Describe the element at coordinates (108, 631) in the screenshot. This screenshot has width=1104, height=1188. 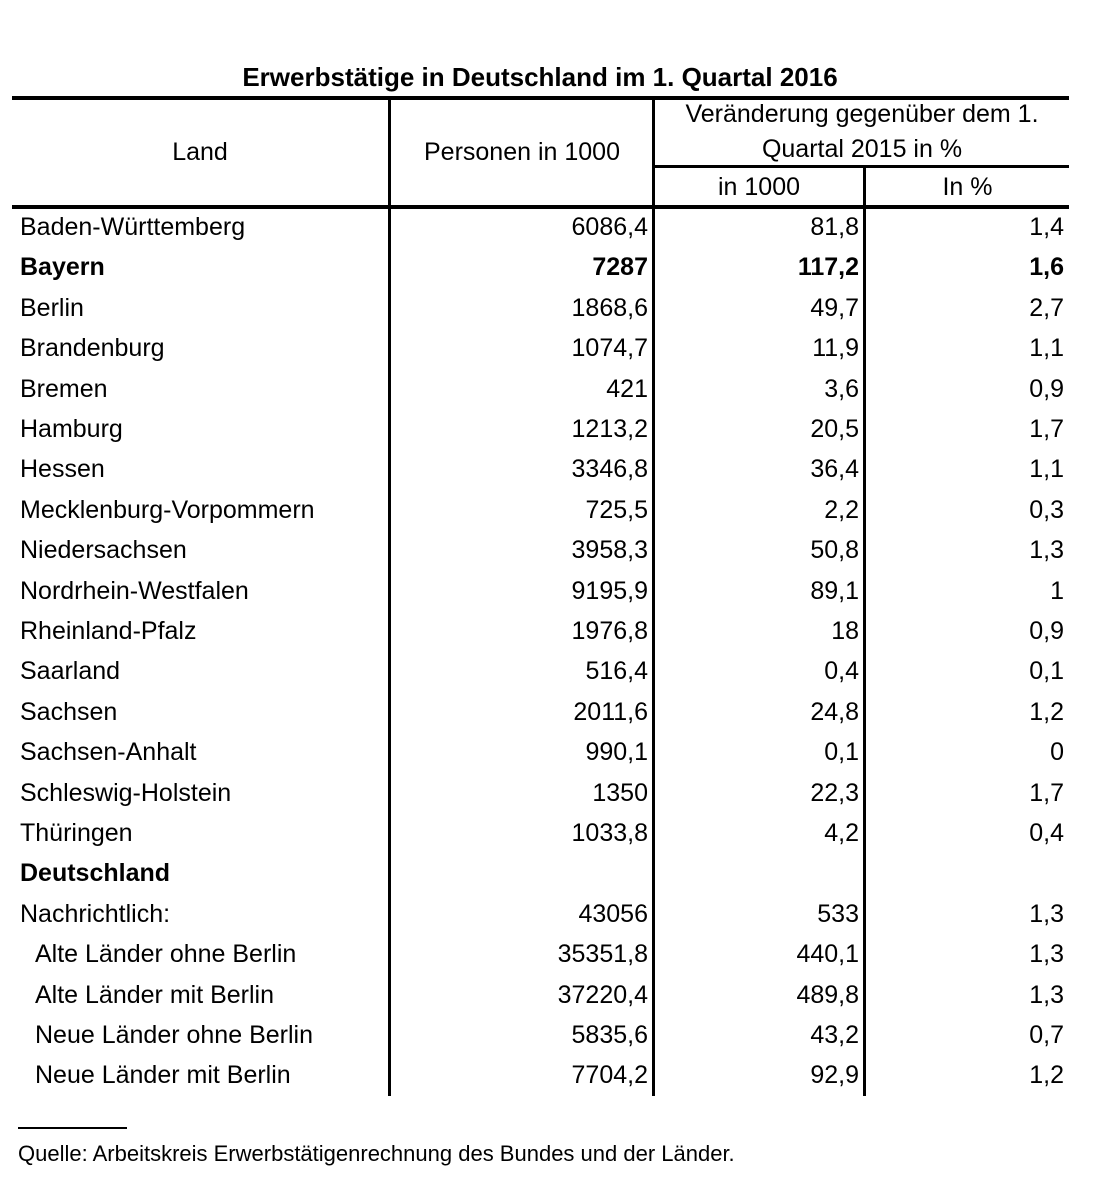
I see `cell-land: Rheinland-Pfalz` at that location.